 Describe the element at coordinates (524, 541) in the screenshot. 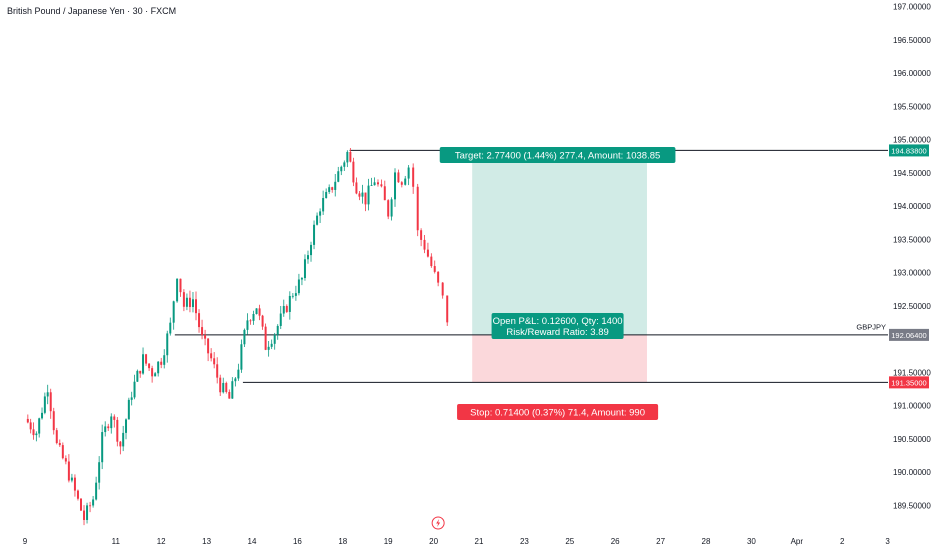

I see `x-tick-label: 23` at that location.